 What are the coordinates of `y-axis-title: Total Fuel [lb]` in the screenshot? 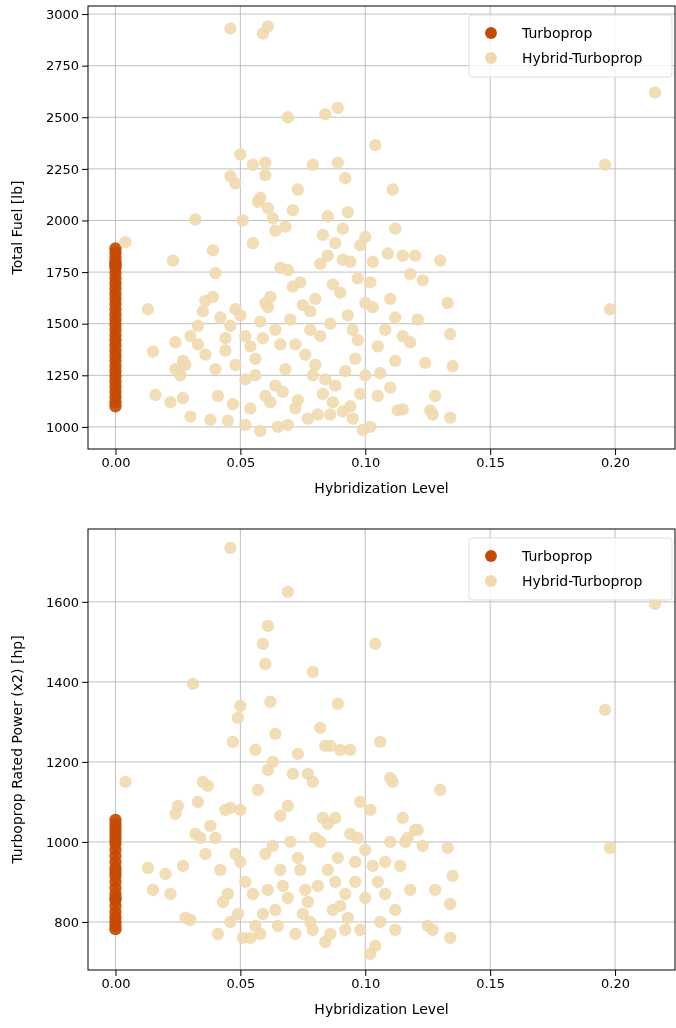 It's located at (17, 228).